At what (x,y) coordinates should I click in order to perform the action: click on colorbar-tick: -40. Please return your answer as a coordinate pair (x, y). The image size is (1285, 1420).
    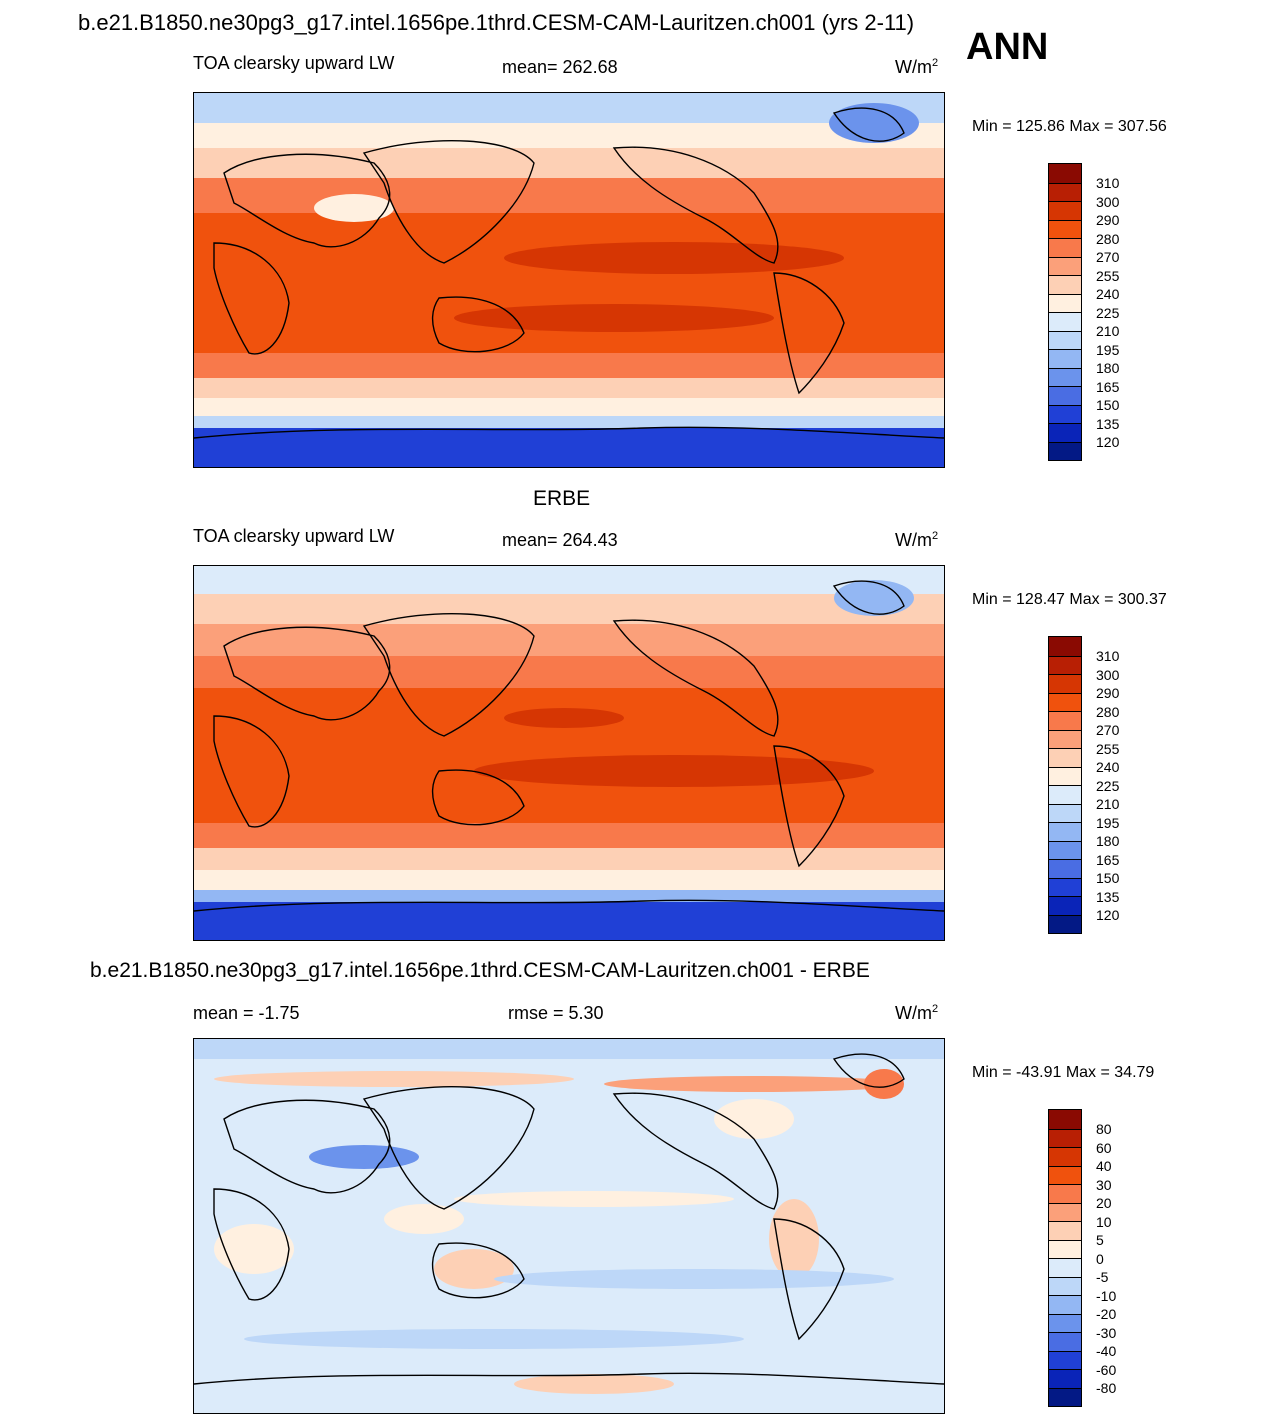
    Looking at the image, I should click on (1106, 1351).